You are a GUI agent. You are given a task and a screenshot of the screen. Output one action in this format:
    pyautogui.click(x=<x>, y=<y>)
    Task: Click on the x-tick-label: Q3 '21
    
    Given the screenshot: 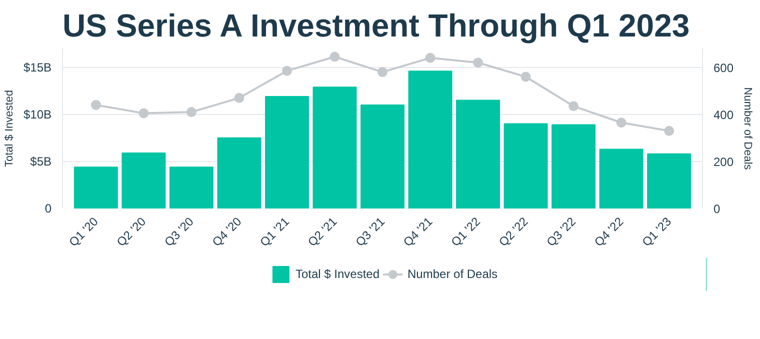 What is the action you would take?
    pyautogui.click(x=370, y=232)
    